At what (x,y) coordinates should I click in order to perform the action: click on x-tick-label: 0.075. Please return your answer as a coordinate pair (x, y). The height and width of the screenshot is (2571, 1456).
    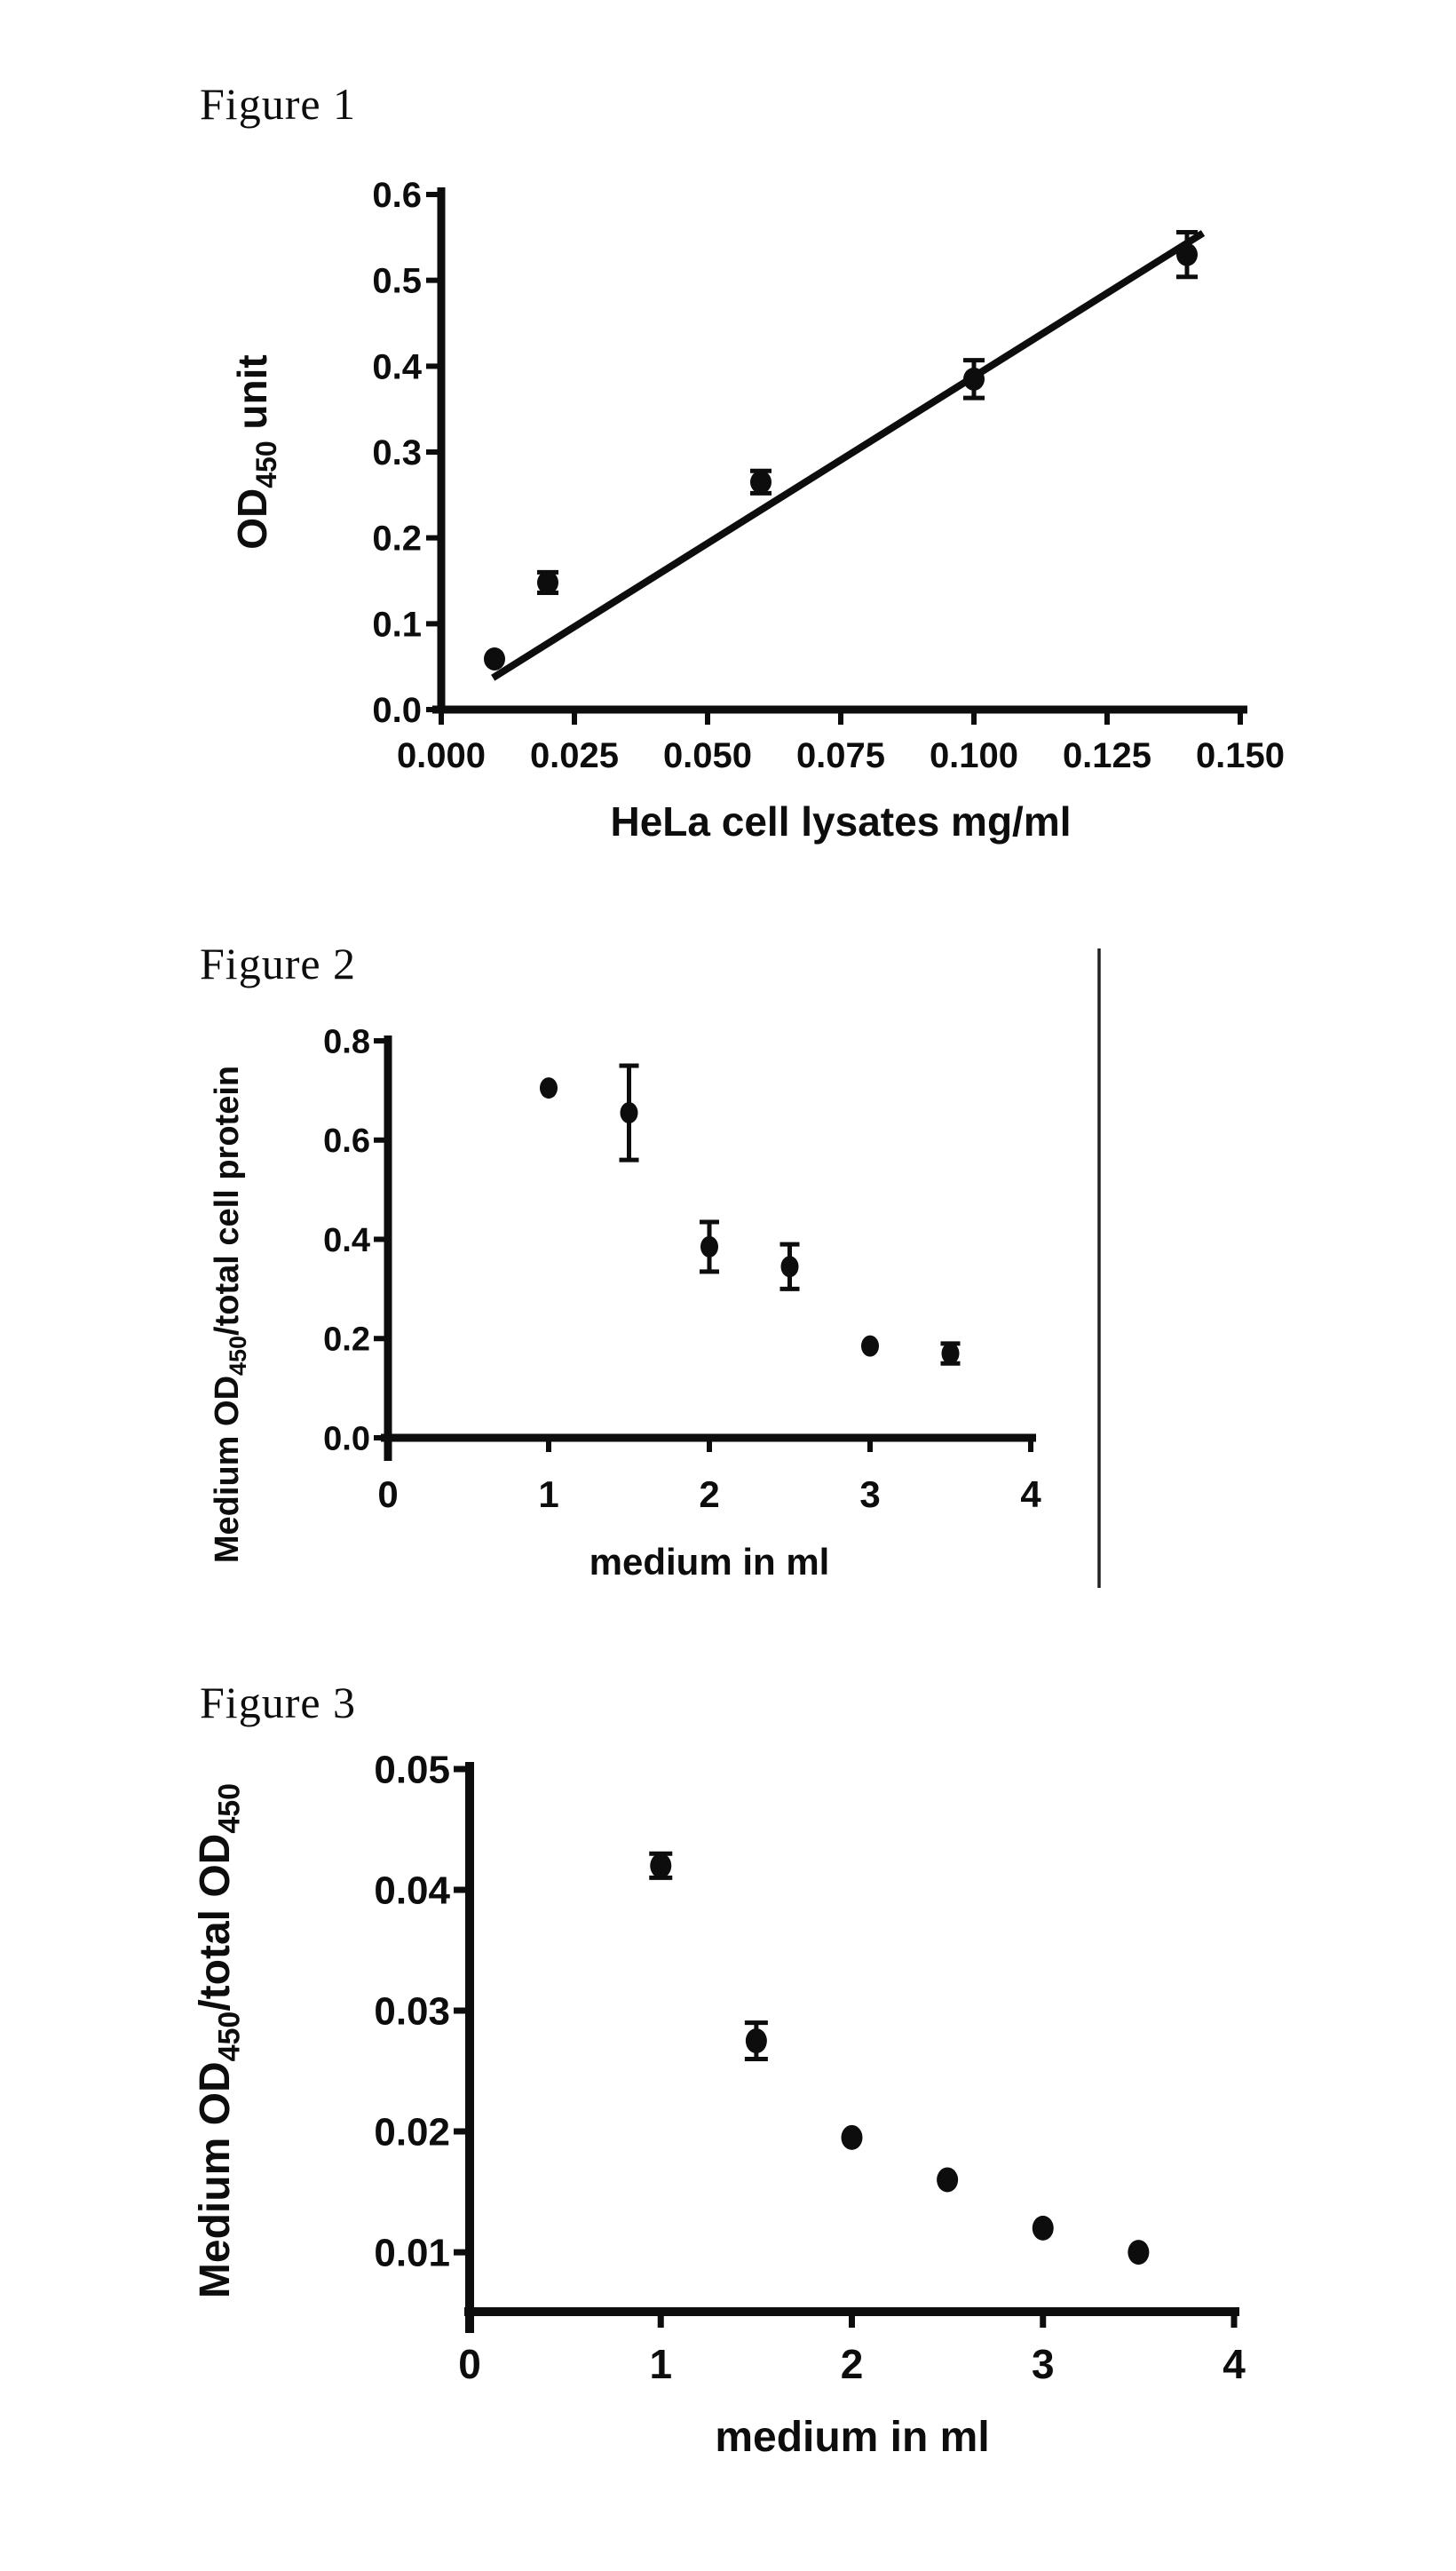
    Looking at the image, I should click on (840, 756).